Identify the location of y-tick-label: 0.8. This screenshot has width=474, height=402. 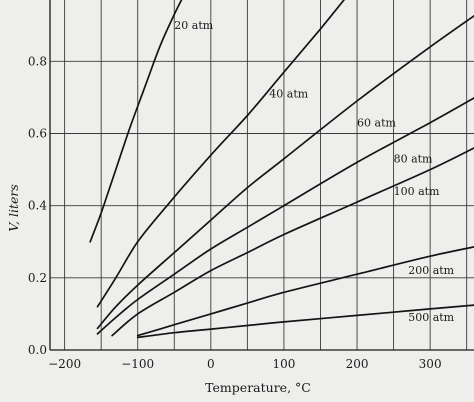
(37, 61).